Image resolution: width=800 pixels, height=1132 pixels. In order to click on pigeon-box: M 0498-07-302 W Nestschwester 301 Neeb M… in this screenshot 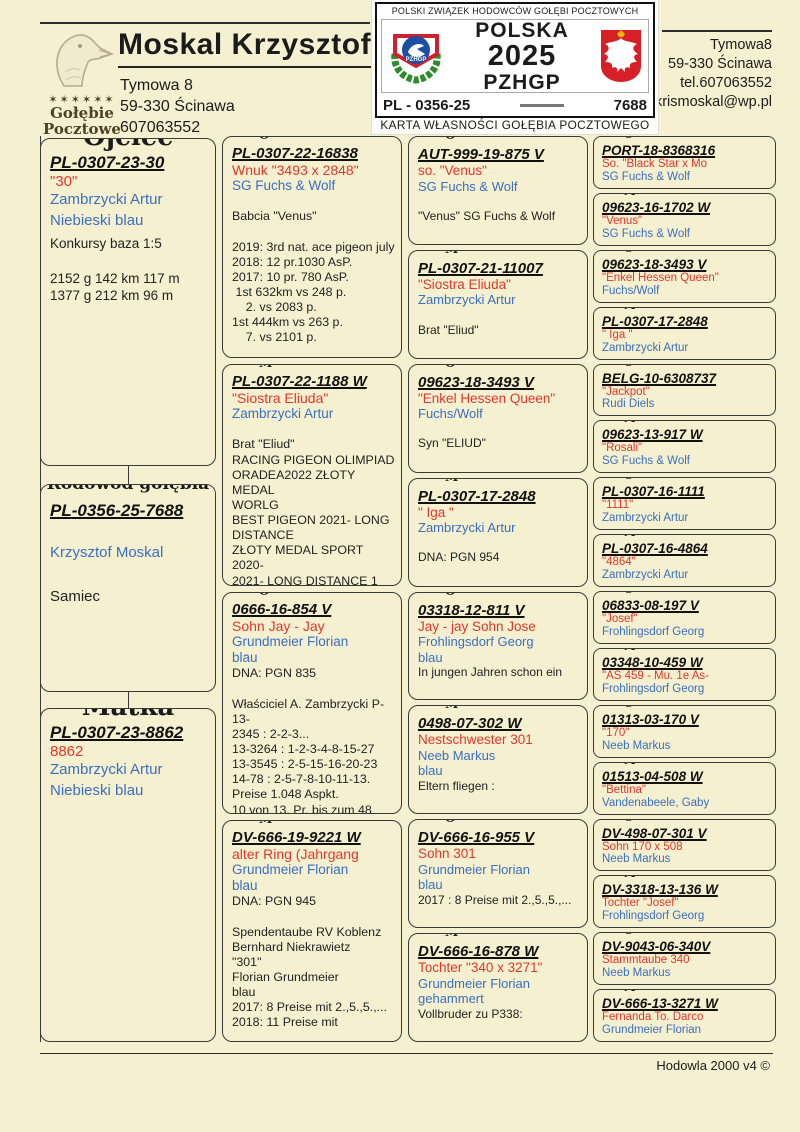, I will do `click(498, 760)`.